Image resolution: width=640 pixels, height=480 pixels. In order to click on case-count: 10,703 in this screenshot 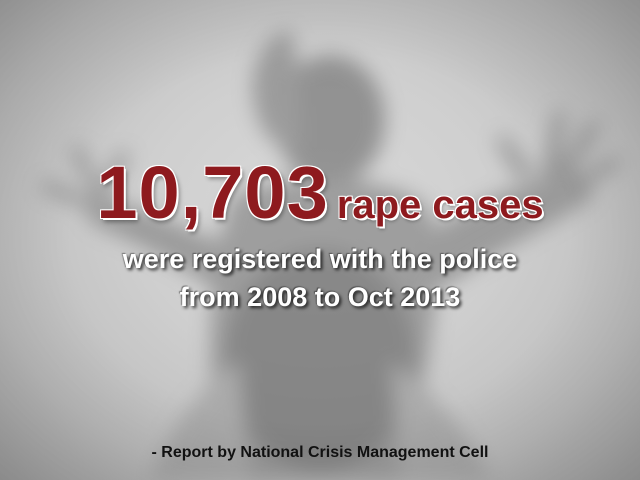, I will do `click(212, 192)`.